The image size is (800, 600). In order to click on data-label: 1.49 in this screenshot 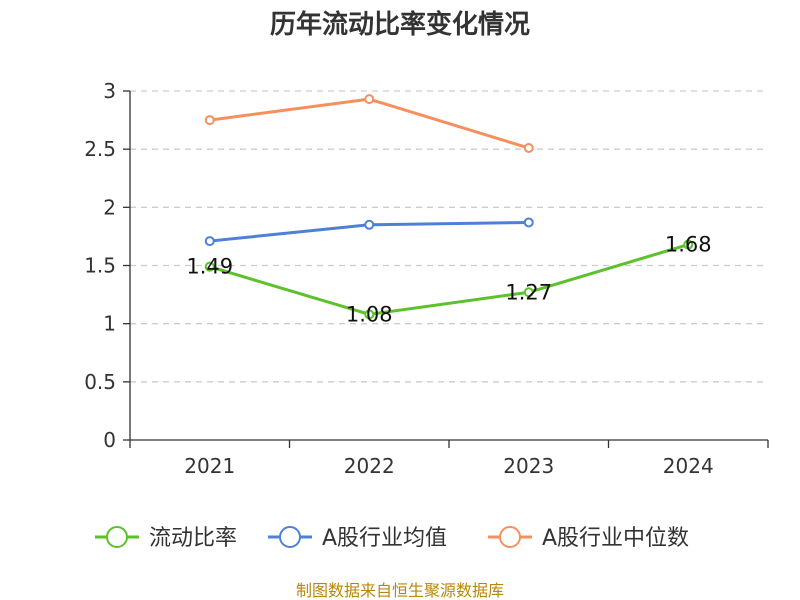, I will do `click(209, 267)`.